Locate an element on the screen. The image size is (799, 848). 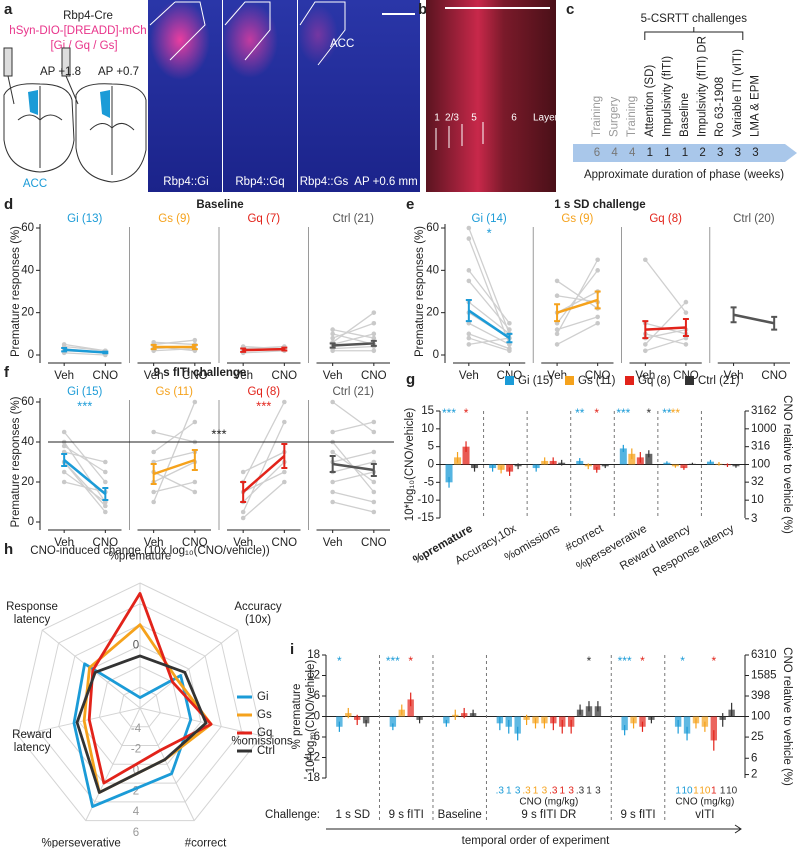
phase-name: Attention (SD) is located at coordinates (650, 101).